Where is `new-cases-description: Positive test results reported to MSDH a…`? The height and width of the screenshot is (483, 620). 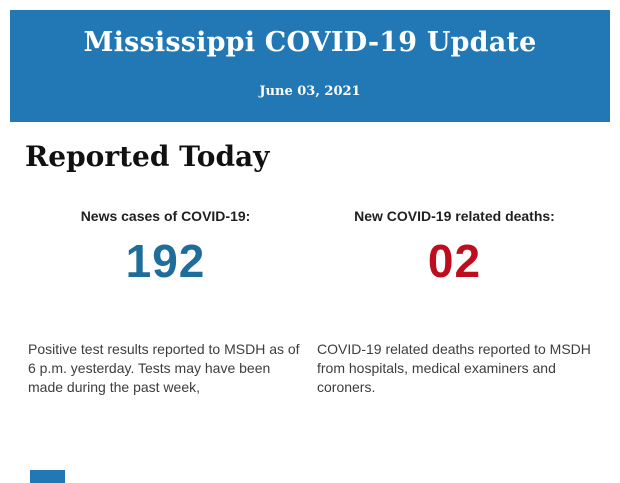
new-cases-description: Positive test results reported to MSDH a… is located at coordinates (164, 368).